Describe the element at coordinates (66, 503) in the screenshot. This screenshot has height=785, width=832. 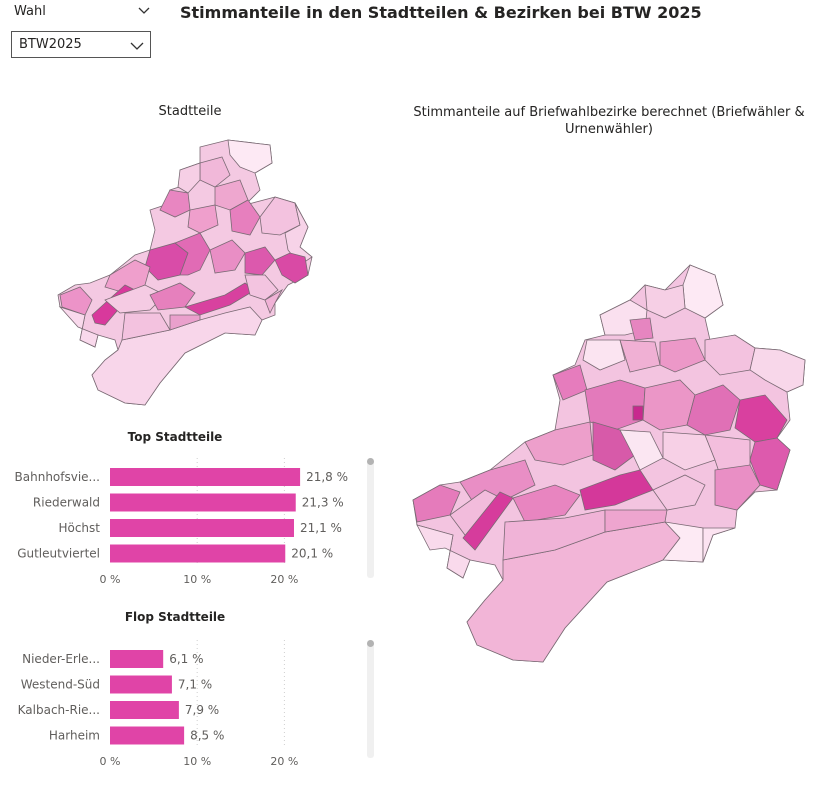
I see `category-label: Riederwald` at that location.